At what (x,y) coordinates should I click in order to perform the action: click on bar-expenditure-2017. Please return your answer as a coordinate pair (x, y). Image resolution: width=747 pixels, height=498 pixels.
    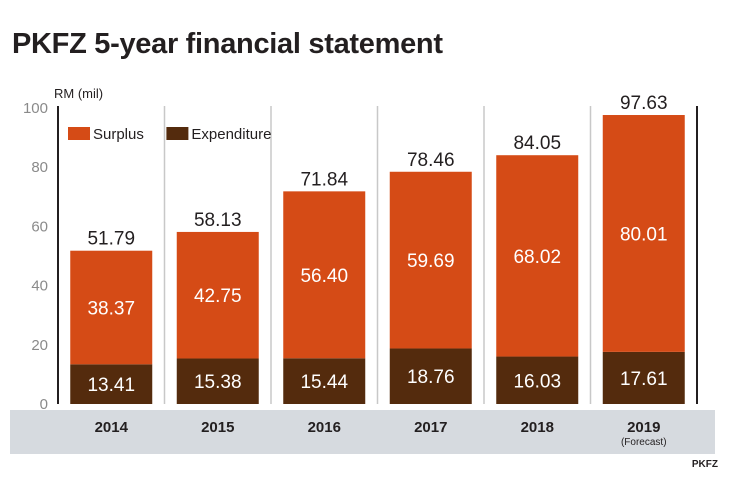
    Looking at the image, I should click on (430, 376).